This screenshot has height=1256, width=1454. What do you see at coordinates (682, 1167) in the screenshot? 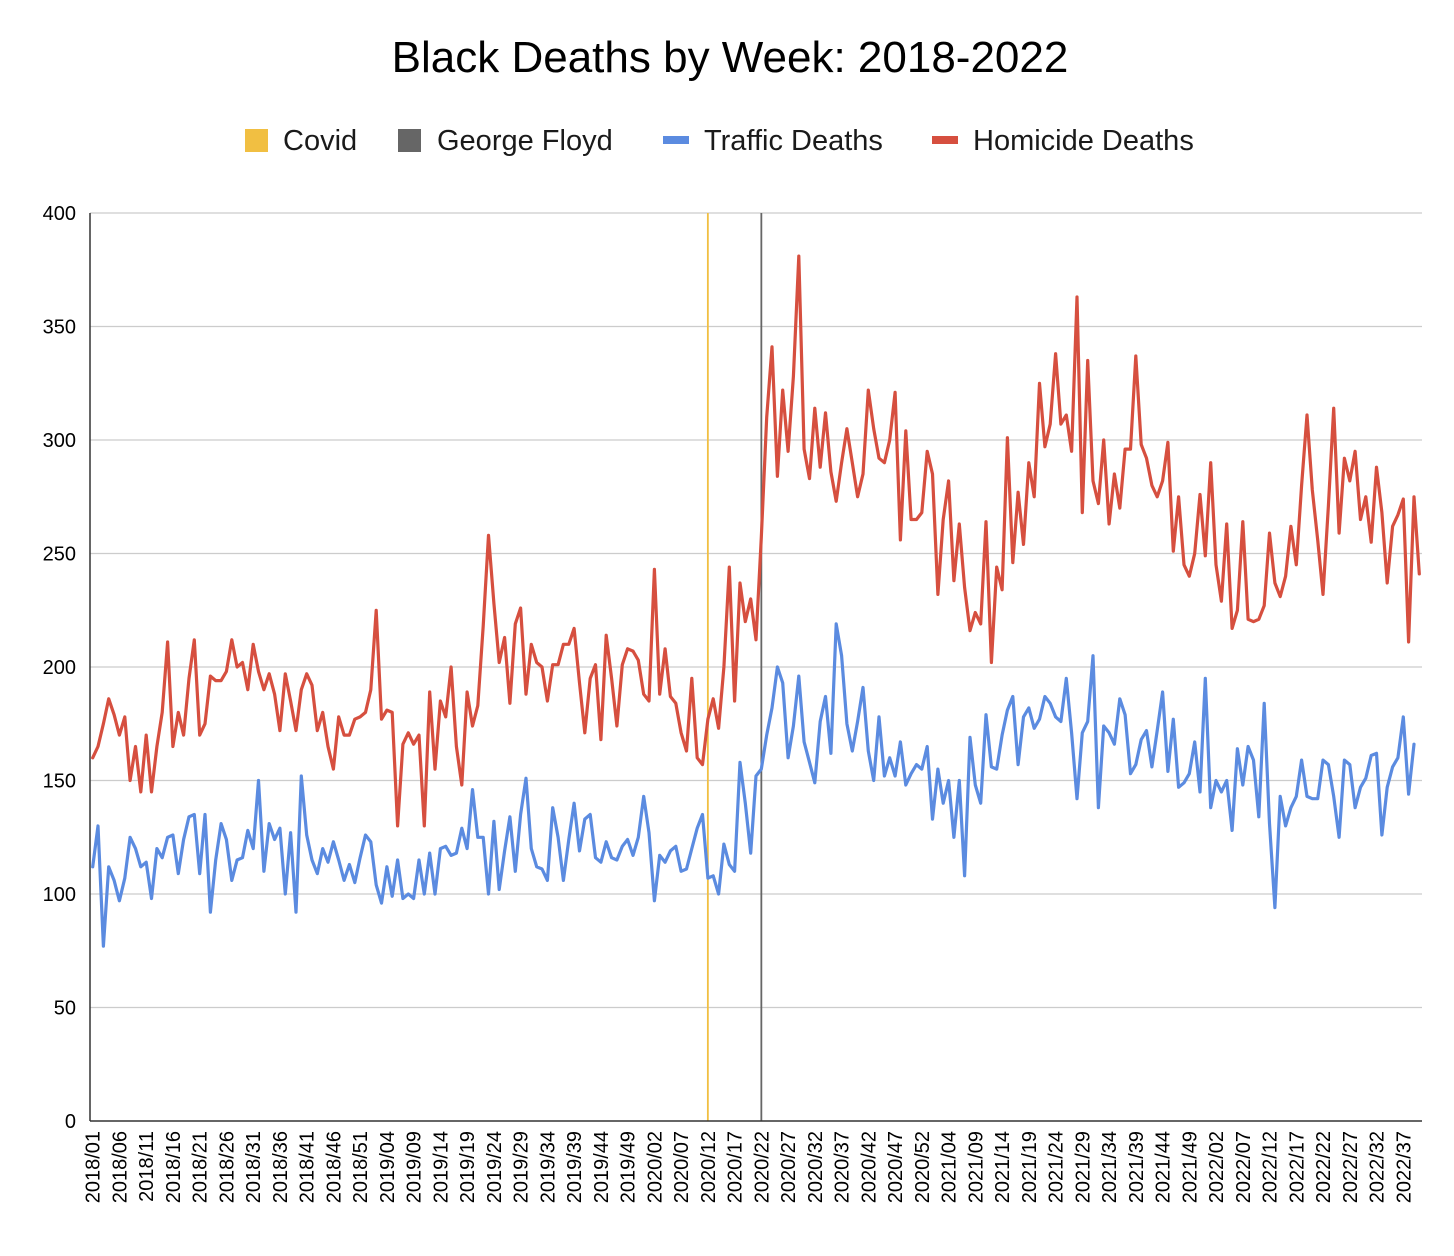
I see `x-tick-label: 2020/07` at bounding box center [682, 1167].